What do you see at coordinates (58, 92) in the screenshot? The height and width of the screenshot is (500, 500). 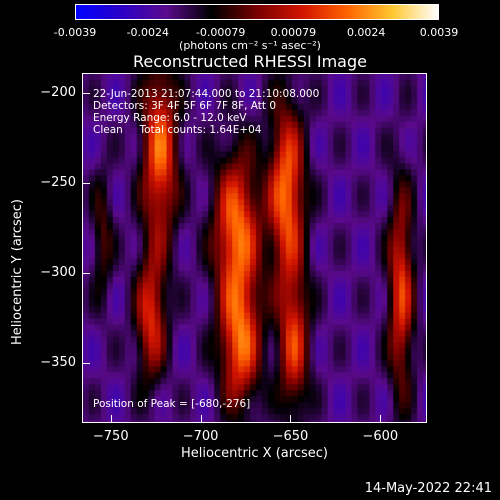 I see `y-tick-label: −200` at bounding box center [58, 92].